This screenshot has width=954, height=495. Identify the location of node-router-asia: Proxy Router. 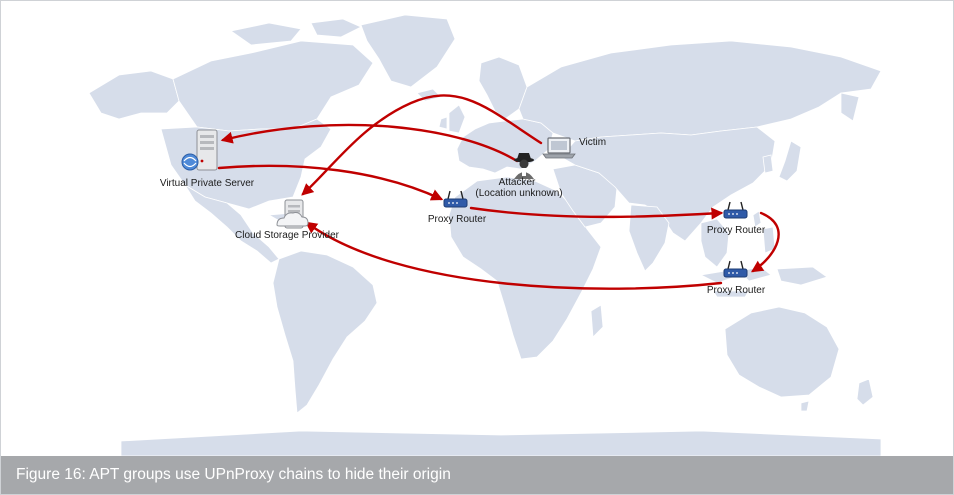
(736, 218).